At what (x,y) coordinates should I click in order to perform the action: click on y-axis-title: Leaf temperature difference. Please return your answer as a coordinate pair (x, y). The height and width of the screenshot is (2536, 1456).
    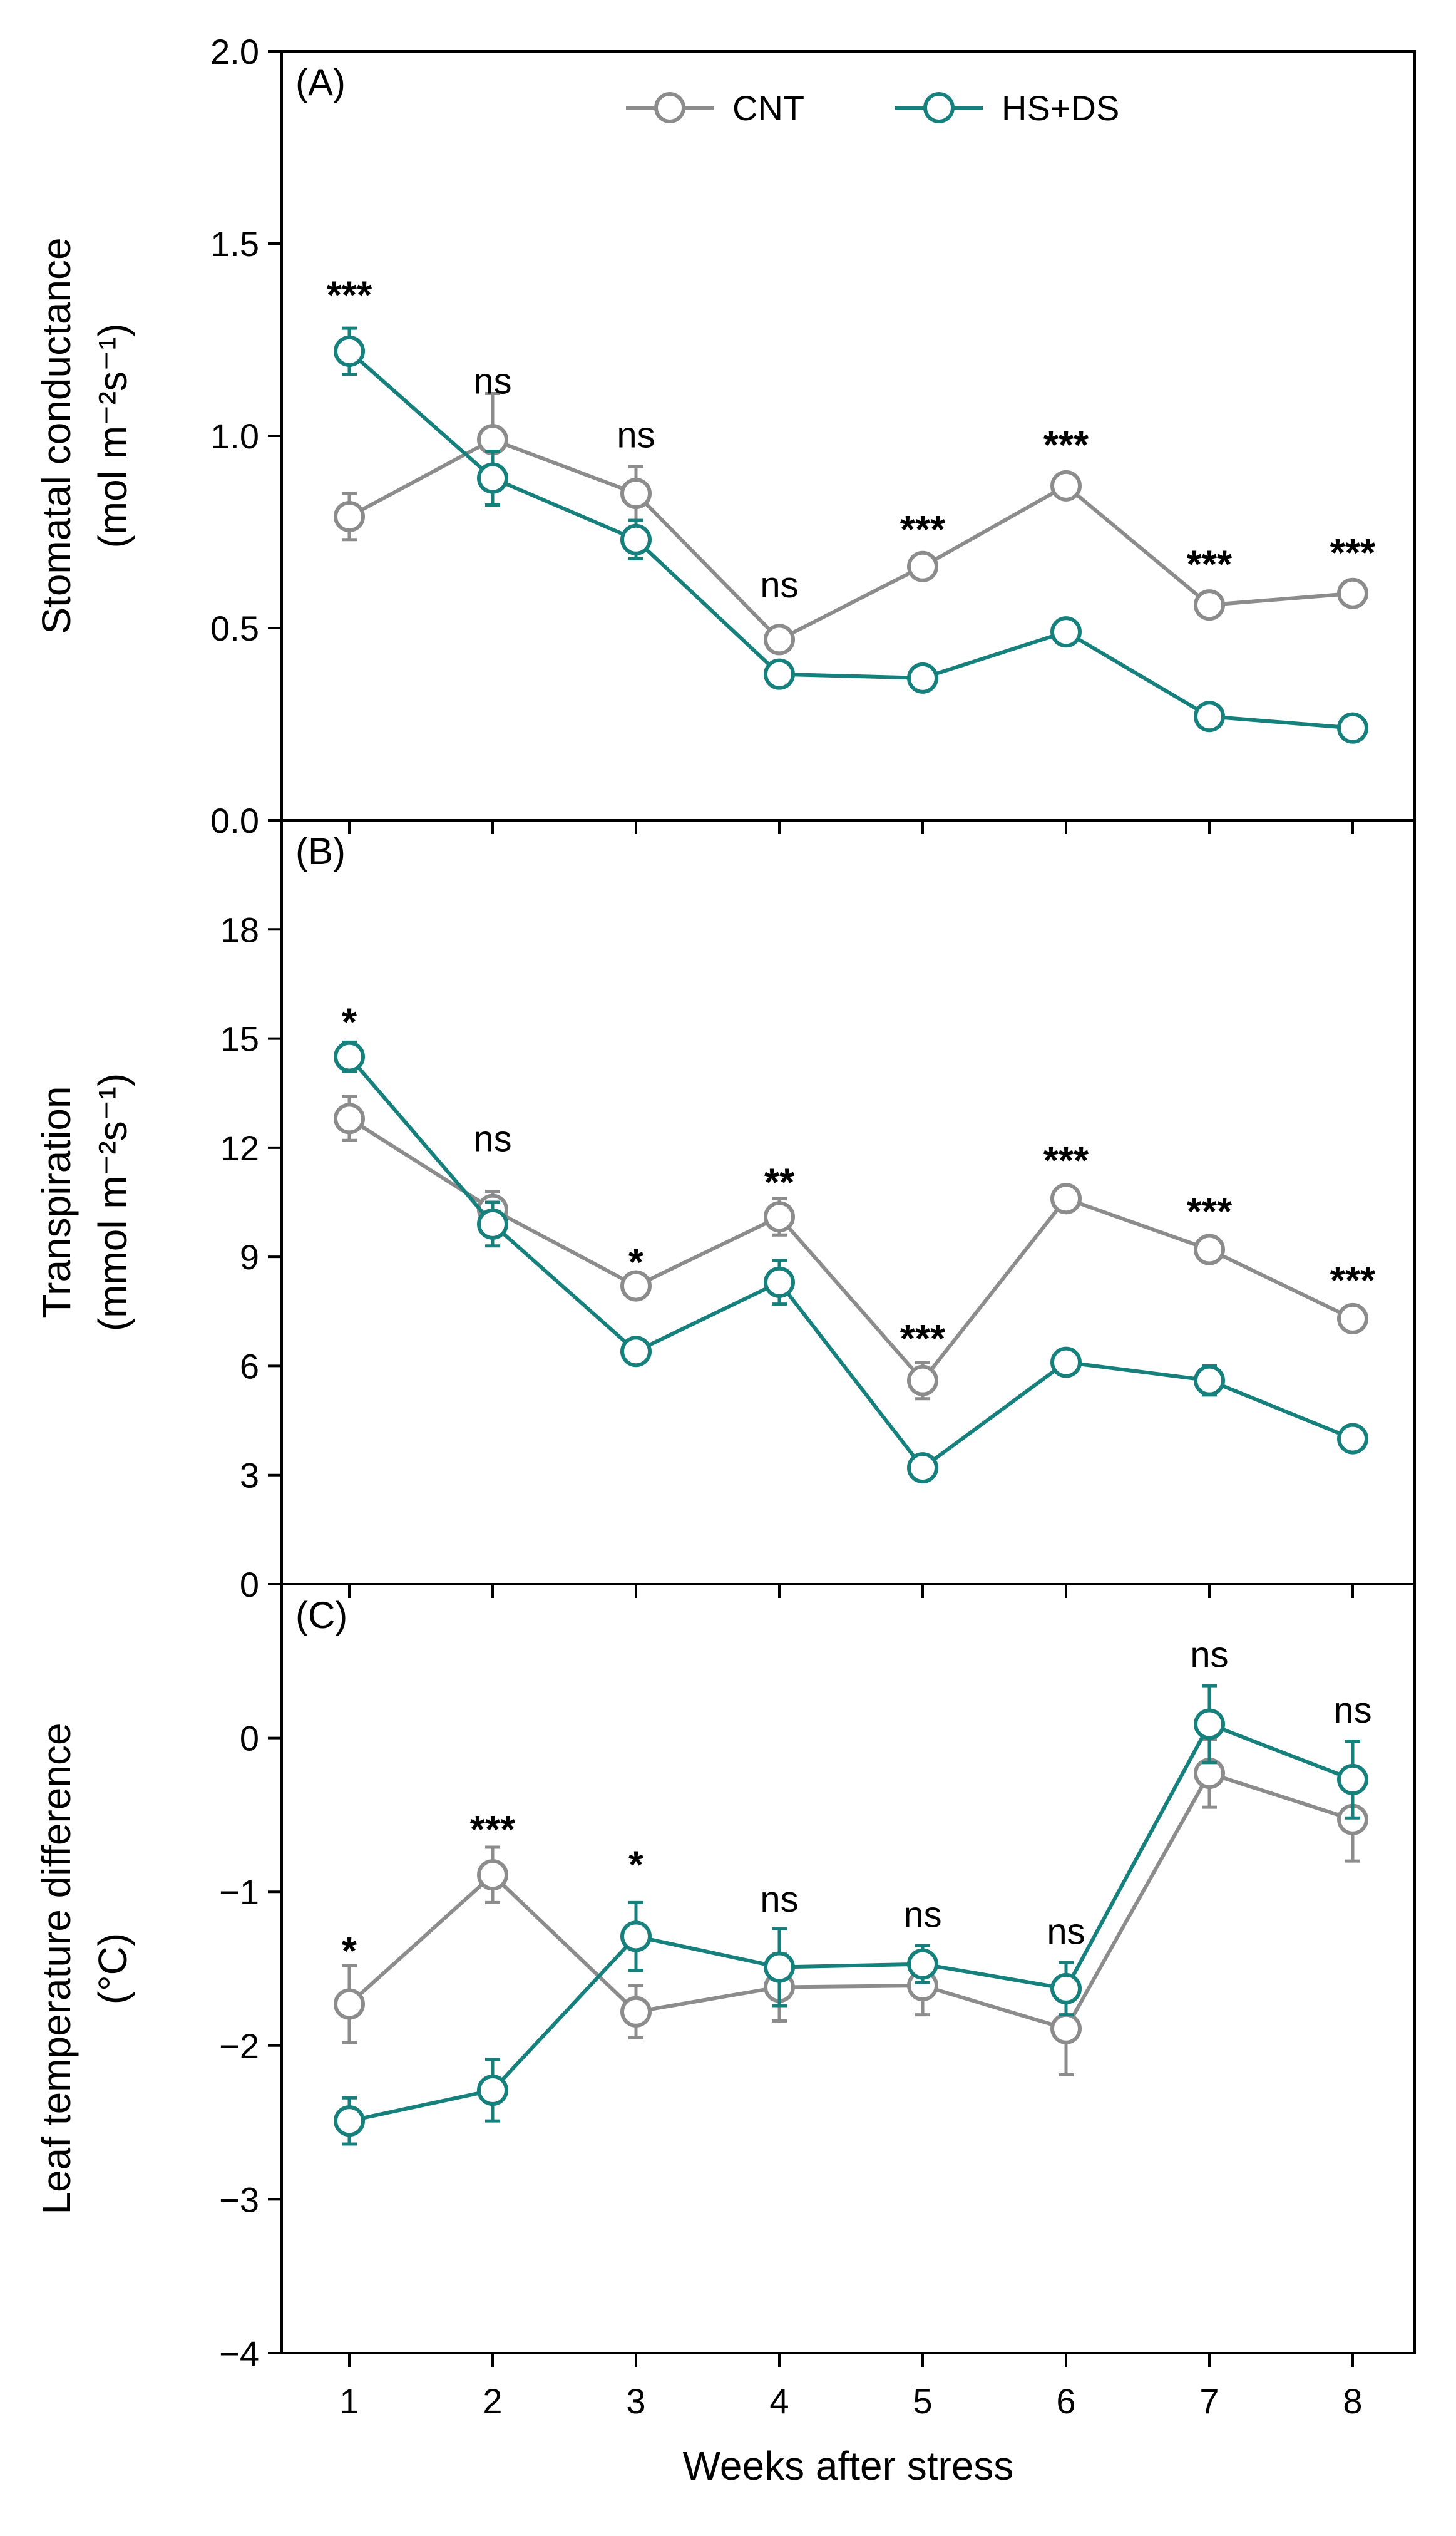
    Looking at the image, I should click on (57, 1968).